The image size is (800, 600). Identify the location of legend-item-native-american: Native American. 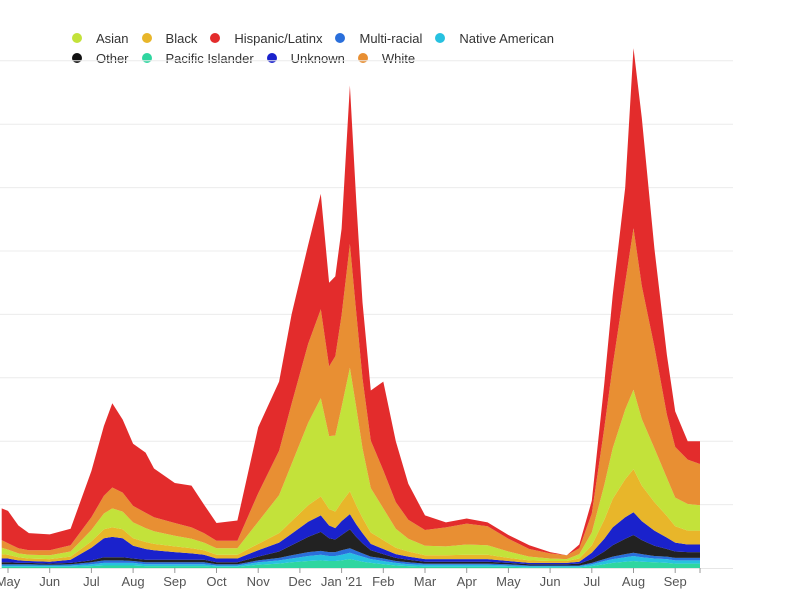
(494, 38).